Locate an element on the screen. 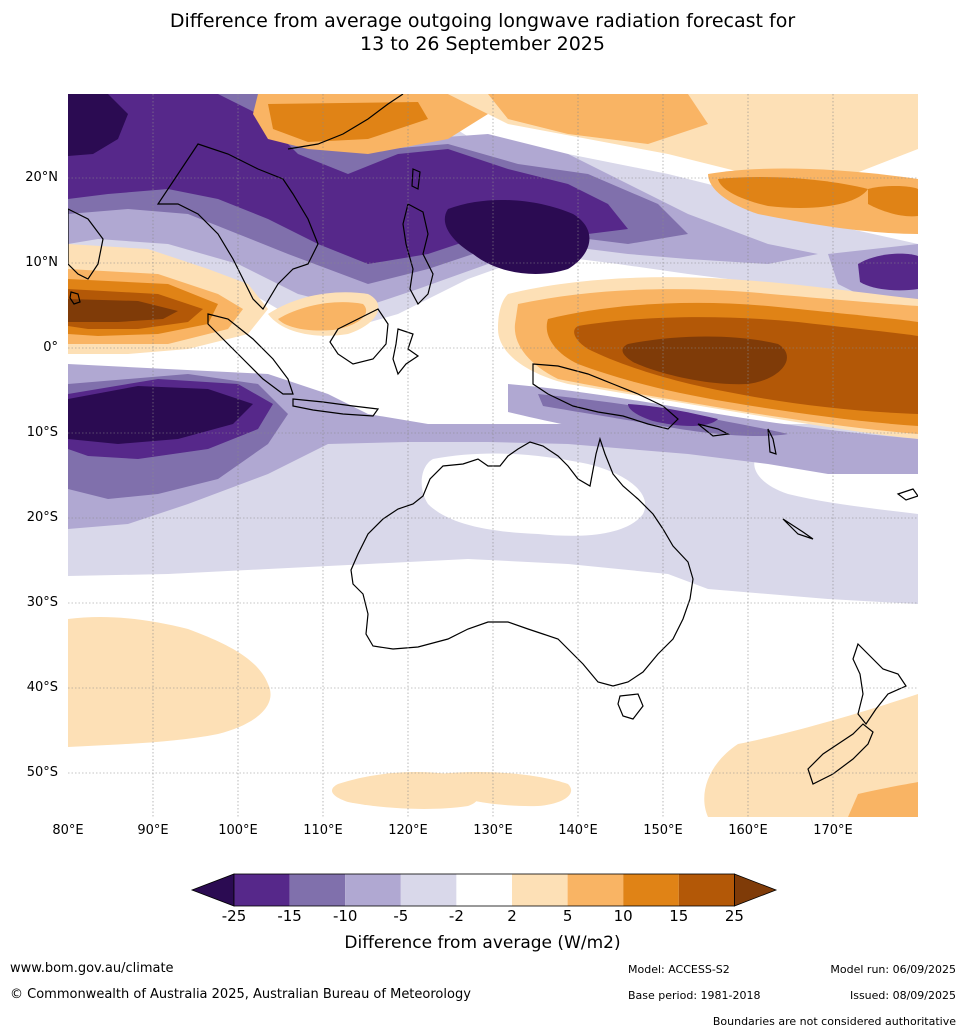  new-guinea-coastline is located at coordinates (605, 396).